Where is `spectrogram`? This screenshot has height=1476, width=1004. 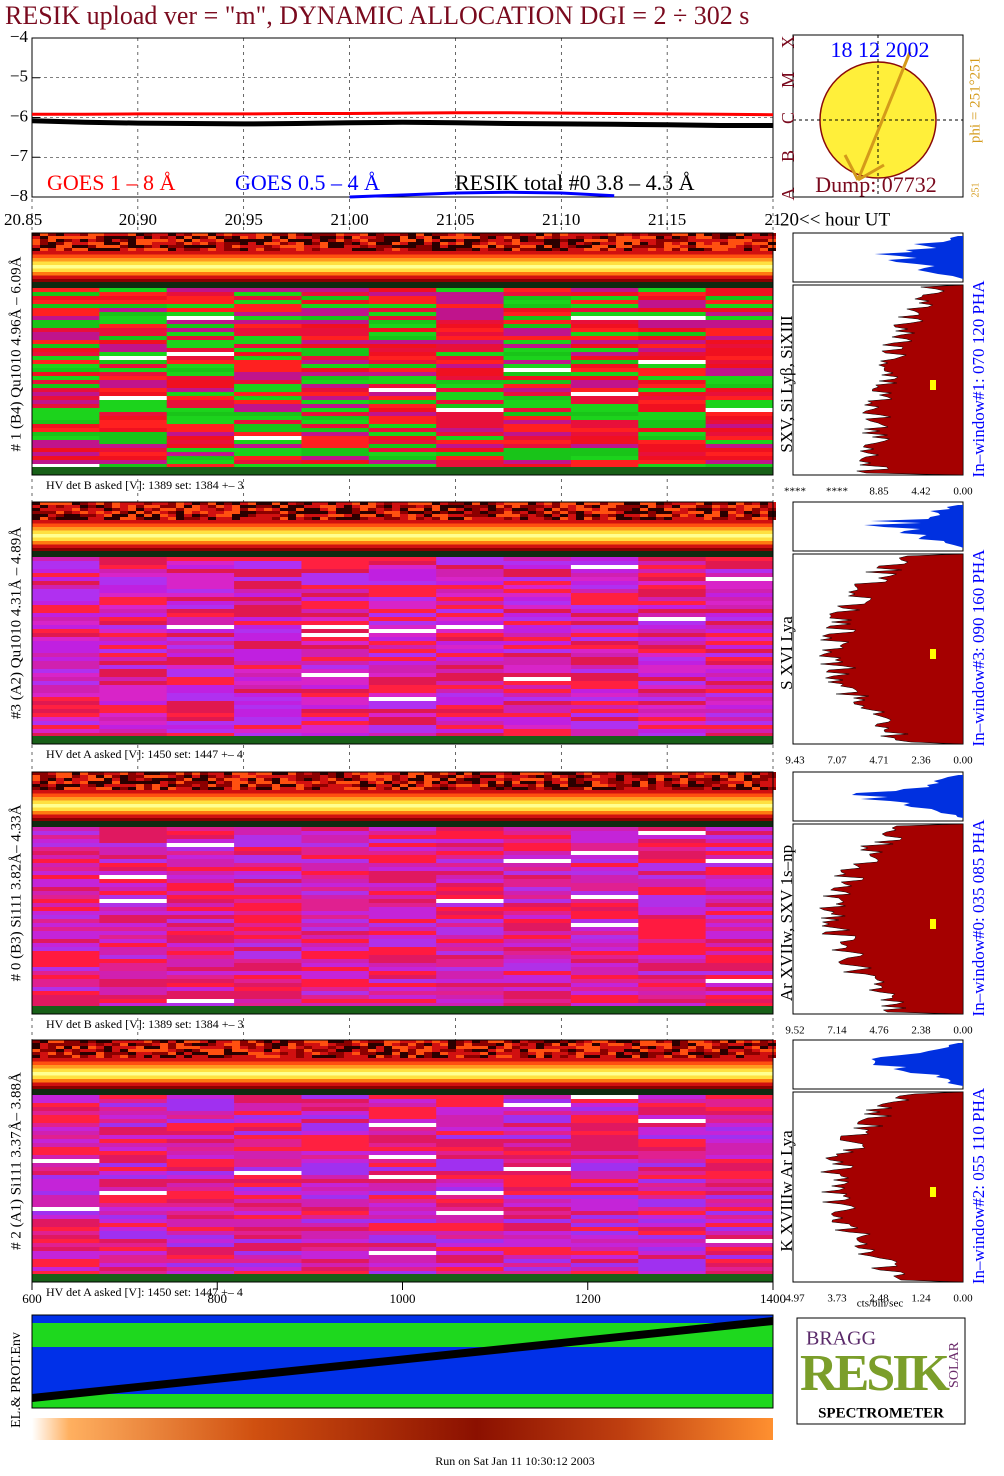 spectrogram is located at coordinates (404, 623).